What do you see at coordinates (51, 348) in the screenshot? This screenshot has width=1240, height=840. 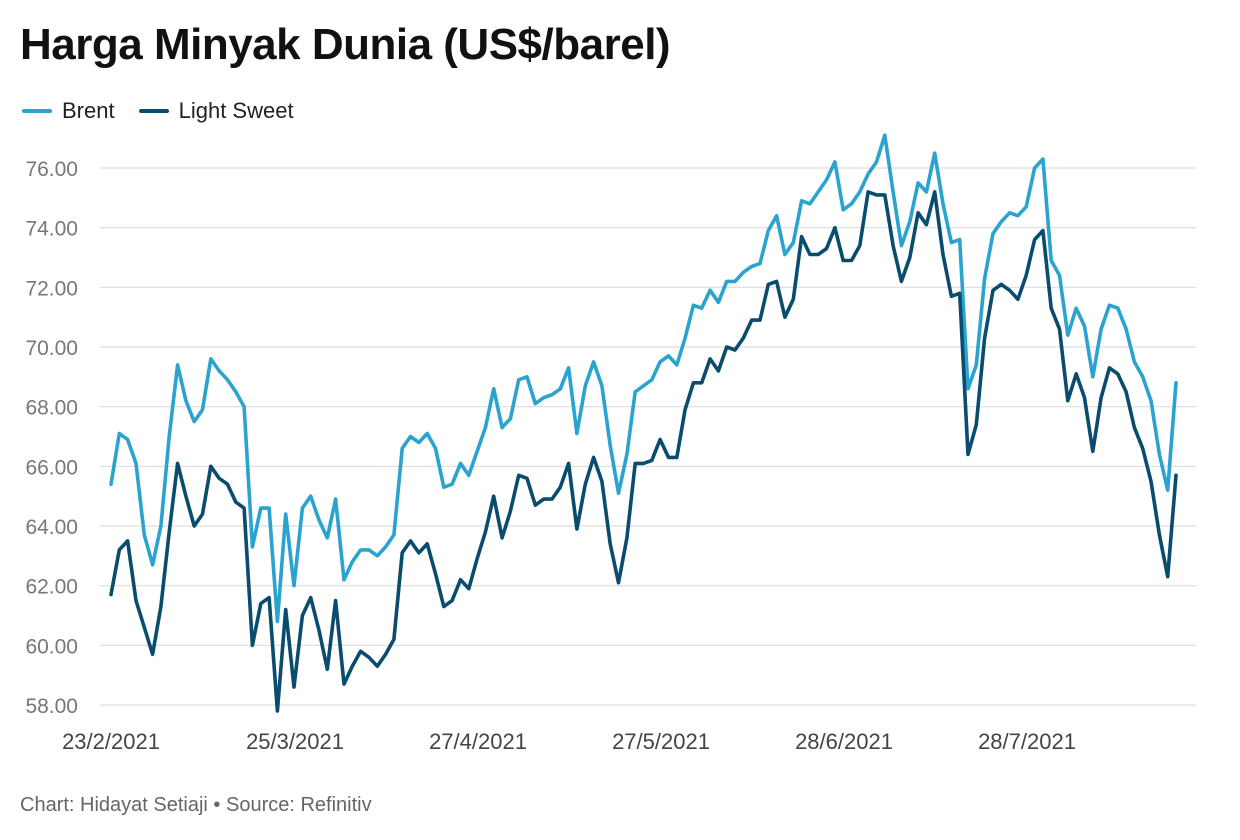 I see `y-tick-label: 70.00` at bounding box center [51, 348].